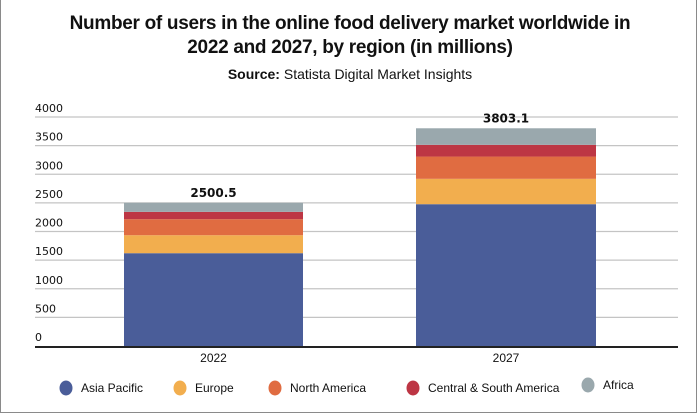 This screenshot has width=700, height=415. What do you see at coordinates (506, 191) in the screenshot?
I see `bar-segment-europe-2027` at bounding box center [506, 191].